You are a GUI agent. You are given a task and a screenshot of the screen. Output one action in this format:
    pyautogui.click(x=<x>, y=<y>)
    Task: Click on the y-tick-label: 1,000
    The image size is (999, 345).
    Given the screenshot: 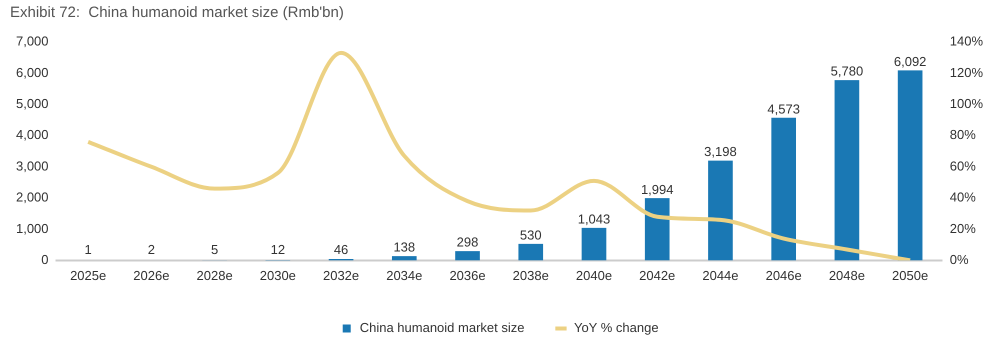 What is the action you would take?
    pyautogui.click(x=32, y=228)
    